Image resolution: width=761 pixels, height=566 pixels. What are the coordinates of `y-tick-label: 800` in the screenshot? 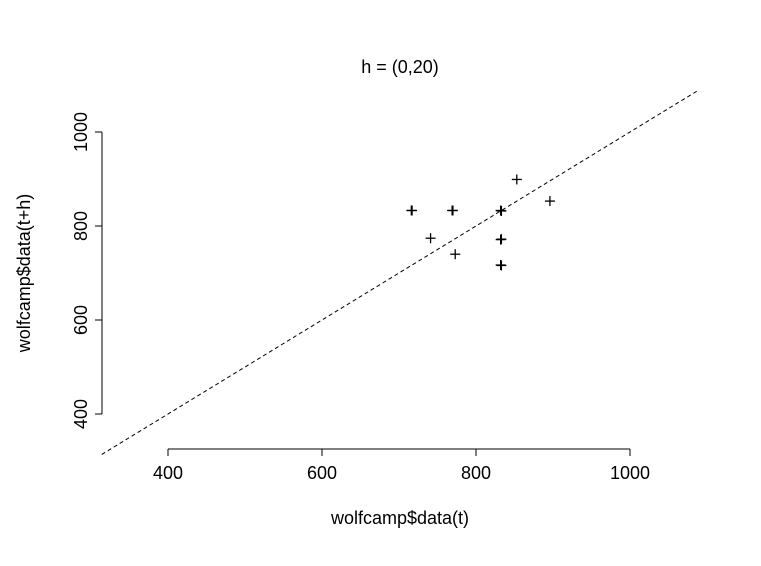 It's located at (81, 226).